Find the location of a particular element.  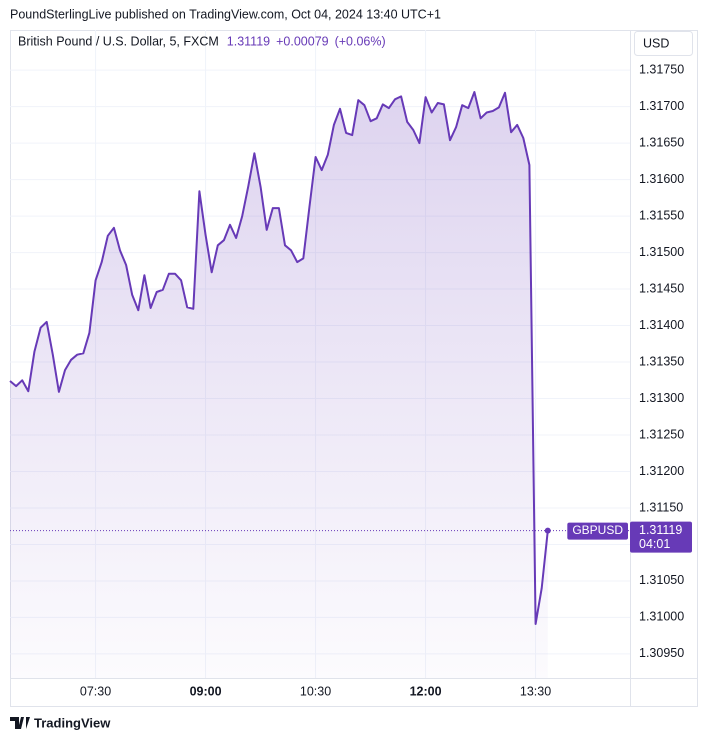

y-tick-label: 1.31300 is located at coordinates (661, 398).